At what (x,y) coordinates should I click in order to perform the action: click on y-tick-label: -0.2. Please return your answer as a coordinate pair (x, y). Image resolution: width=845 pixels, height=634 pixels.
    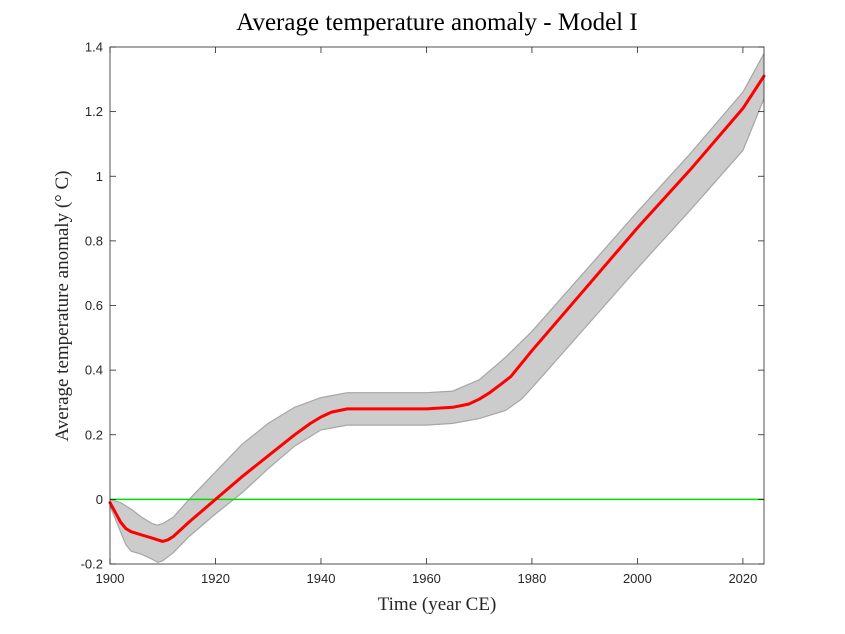
    Looking at the image, I should click on (92, 564).